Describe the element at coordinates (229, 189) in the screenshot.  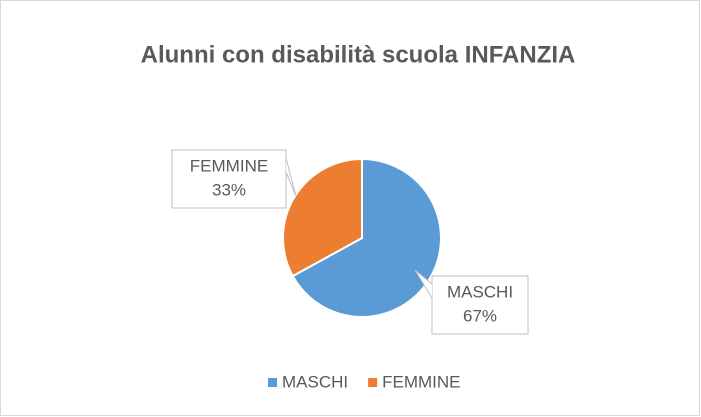
I see `data-label-value: 33%` at that location.